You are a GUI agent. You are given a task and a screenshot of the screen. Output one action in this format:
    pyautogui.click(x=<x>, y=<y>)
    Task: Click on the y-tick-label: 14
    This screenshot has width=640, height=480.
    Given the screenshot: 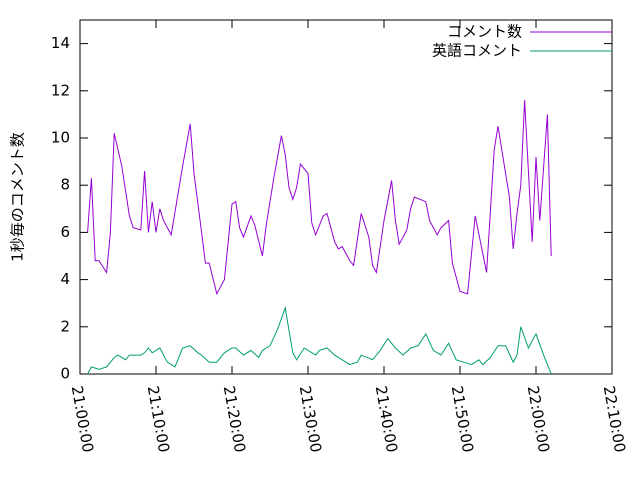 What is the action you would take?
    pyautogui.click(x=60, y=43)
    